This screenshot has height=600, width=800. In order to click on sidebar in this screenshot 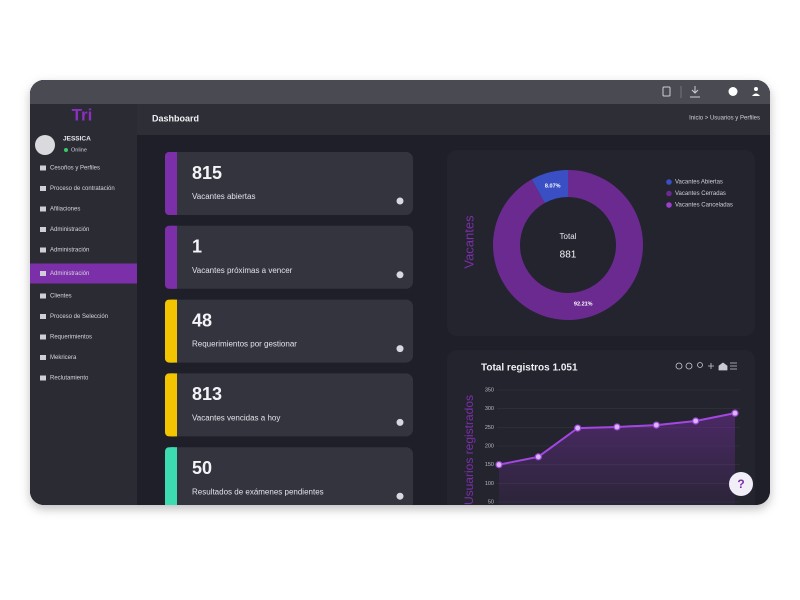, I will do `click(83, 304)`.